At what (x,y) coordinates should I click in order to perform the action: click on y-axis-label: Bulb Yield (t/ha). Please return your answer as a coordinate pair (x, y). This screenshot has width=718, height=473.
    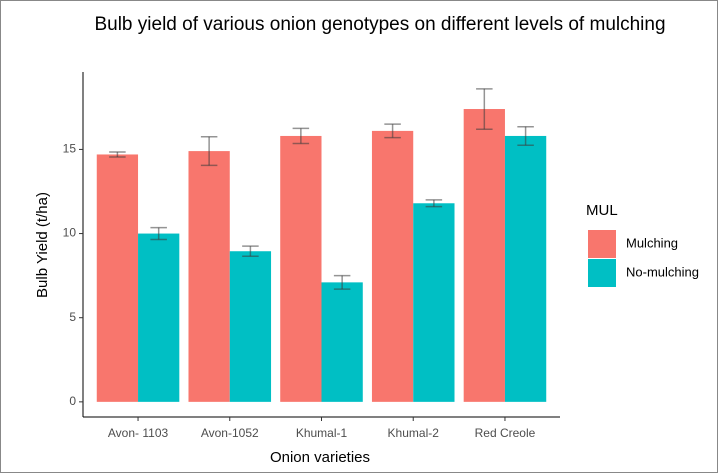
    Looking at the image, I should click on (42, 245).